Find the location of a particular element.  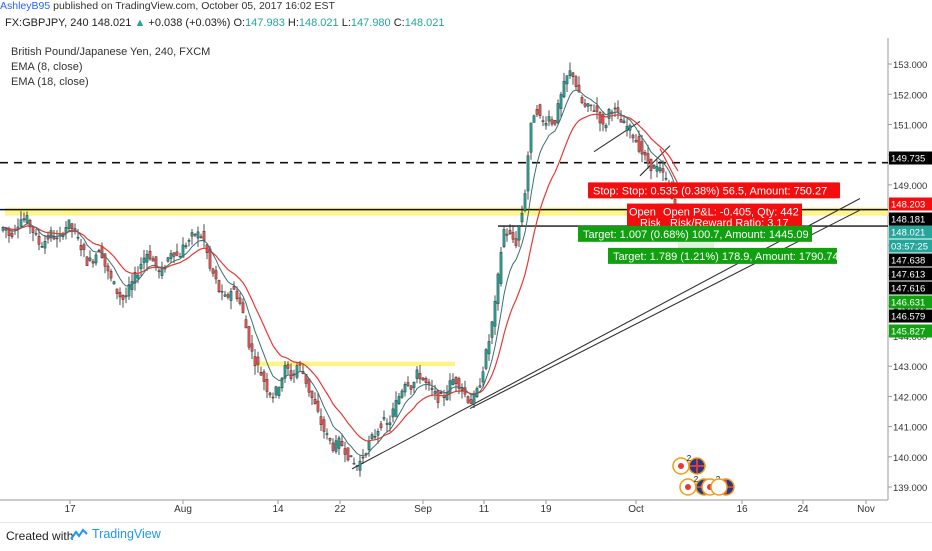

time-tick-label: 11 is located at coordinates (484, 509).